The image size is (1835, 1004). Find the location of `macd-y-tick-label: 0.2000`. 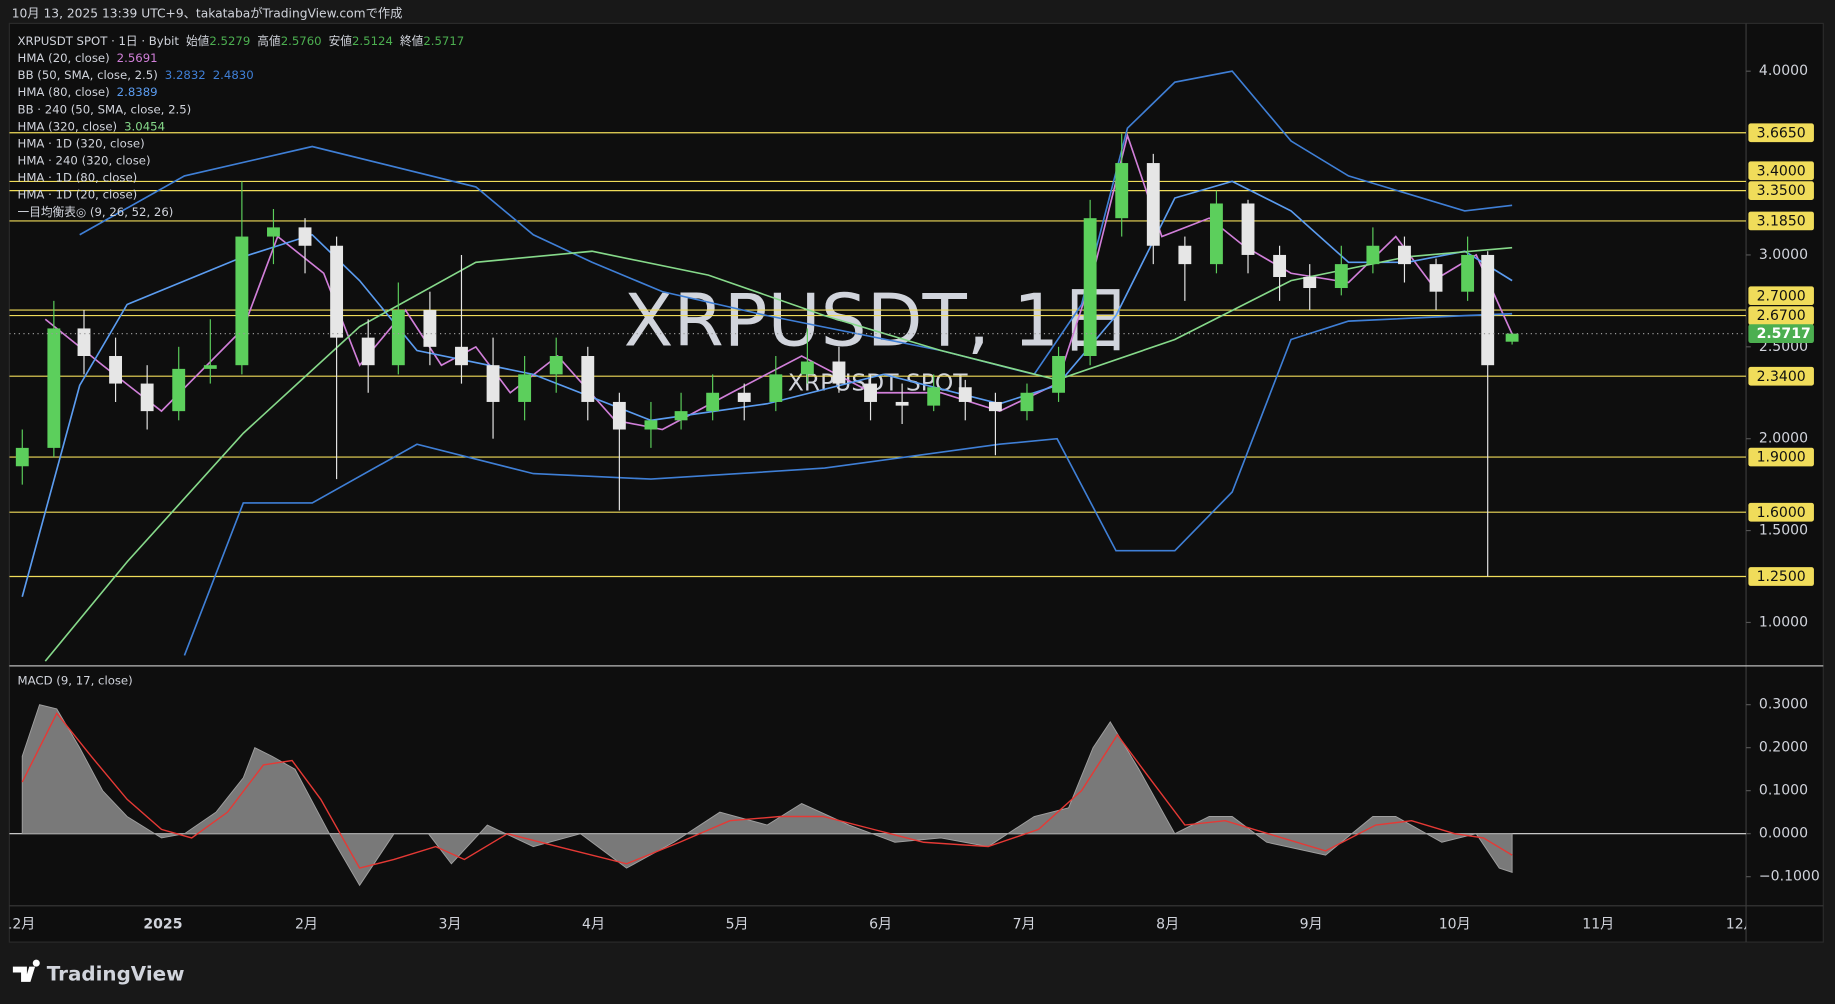

macd-y-tick-label: 0.2000 is located at coordinates (1783, 748).